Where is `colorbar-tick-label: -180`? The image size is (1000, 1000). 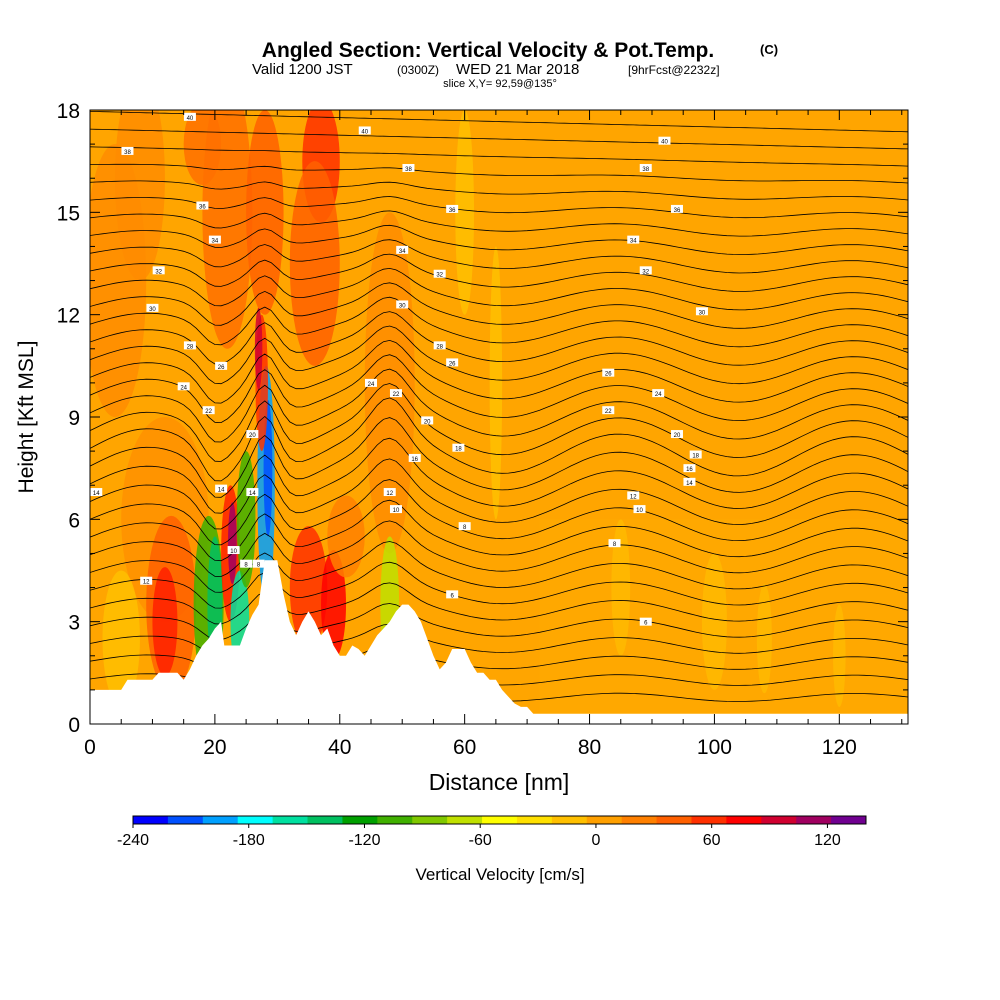
colorbar-tick-label: -180 is located at coordinates (249, 840).